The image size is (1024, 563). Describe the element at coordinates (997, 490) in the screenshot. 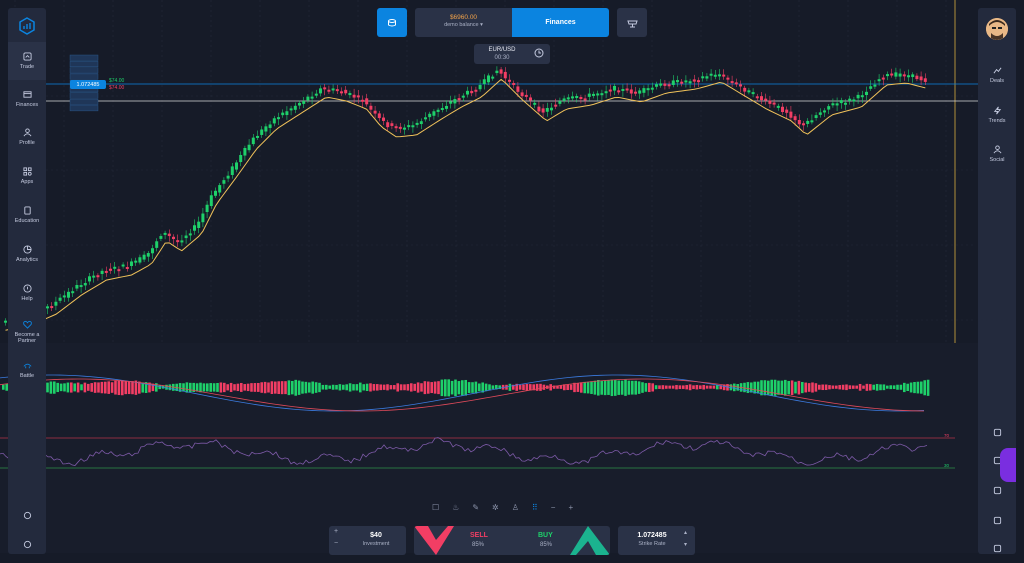

I see `question-button` at that location.